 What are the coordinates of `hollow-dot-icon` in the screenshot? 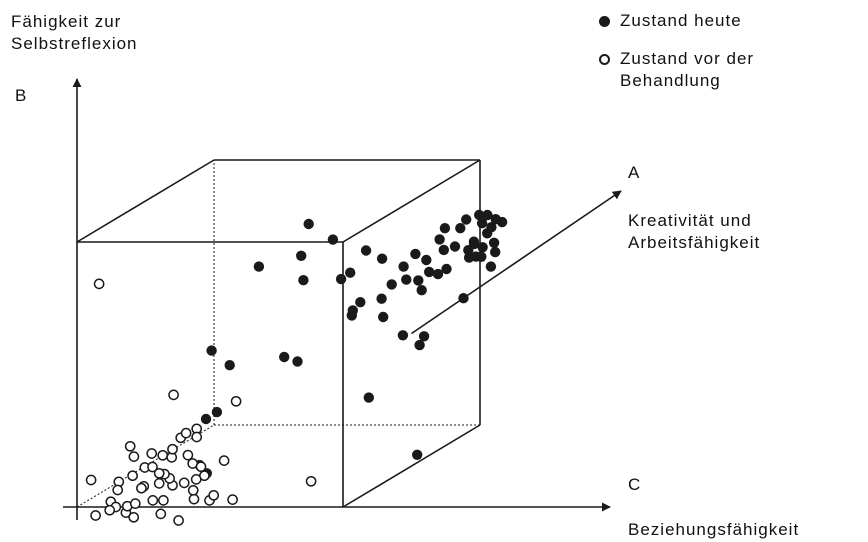 It's located at (604, 59).